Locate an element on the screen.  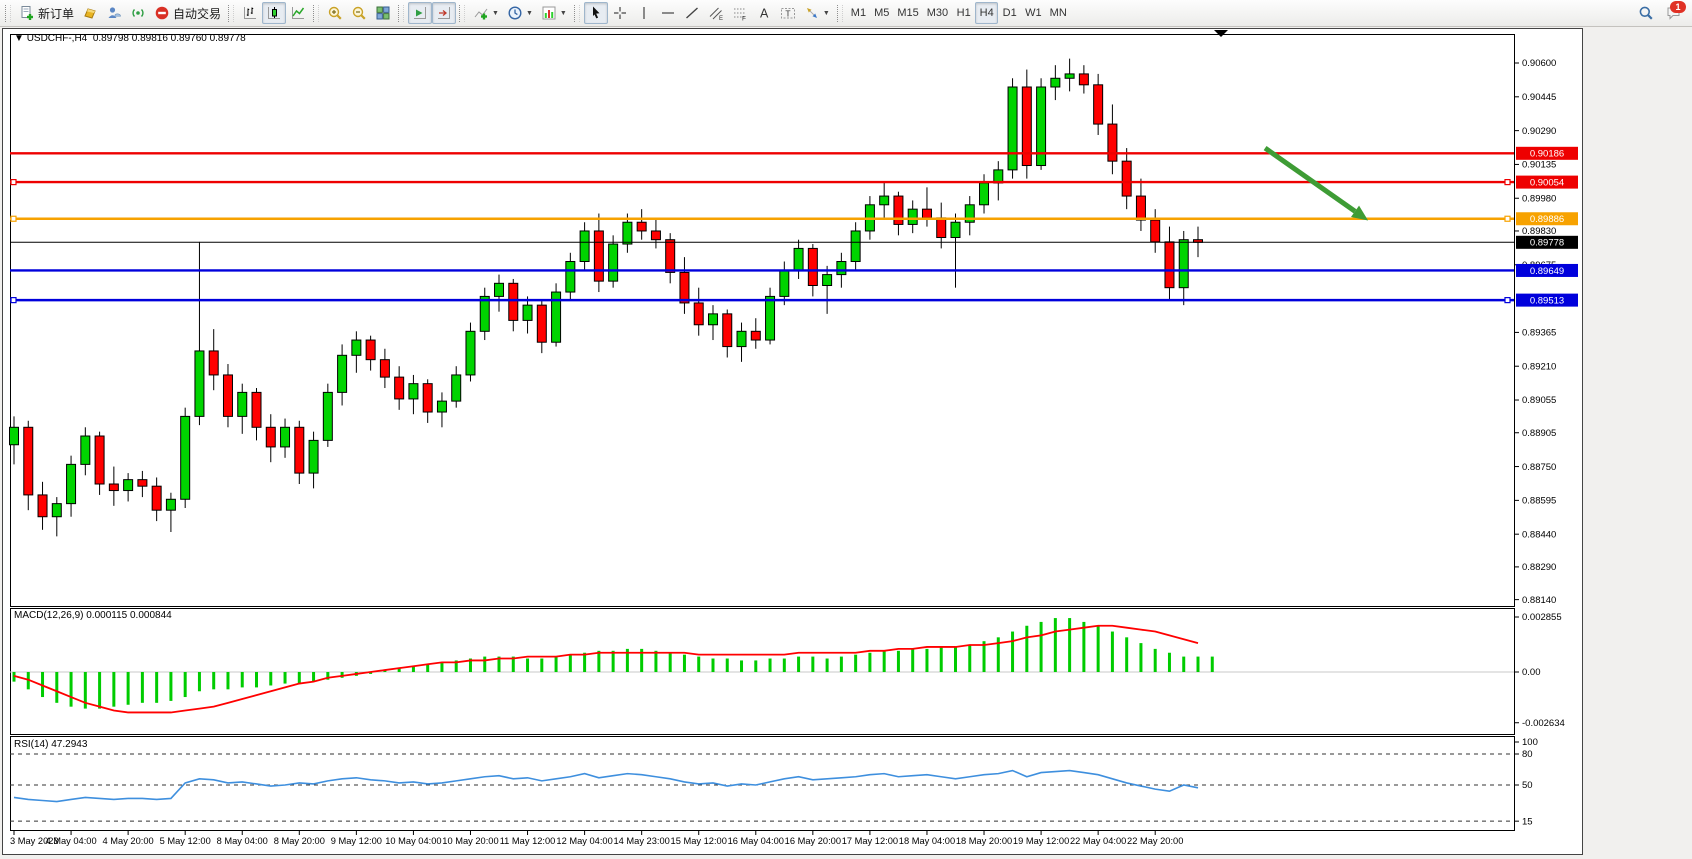
autotrading-button: 自动交易 is located at coordinates (187, 13).